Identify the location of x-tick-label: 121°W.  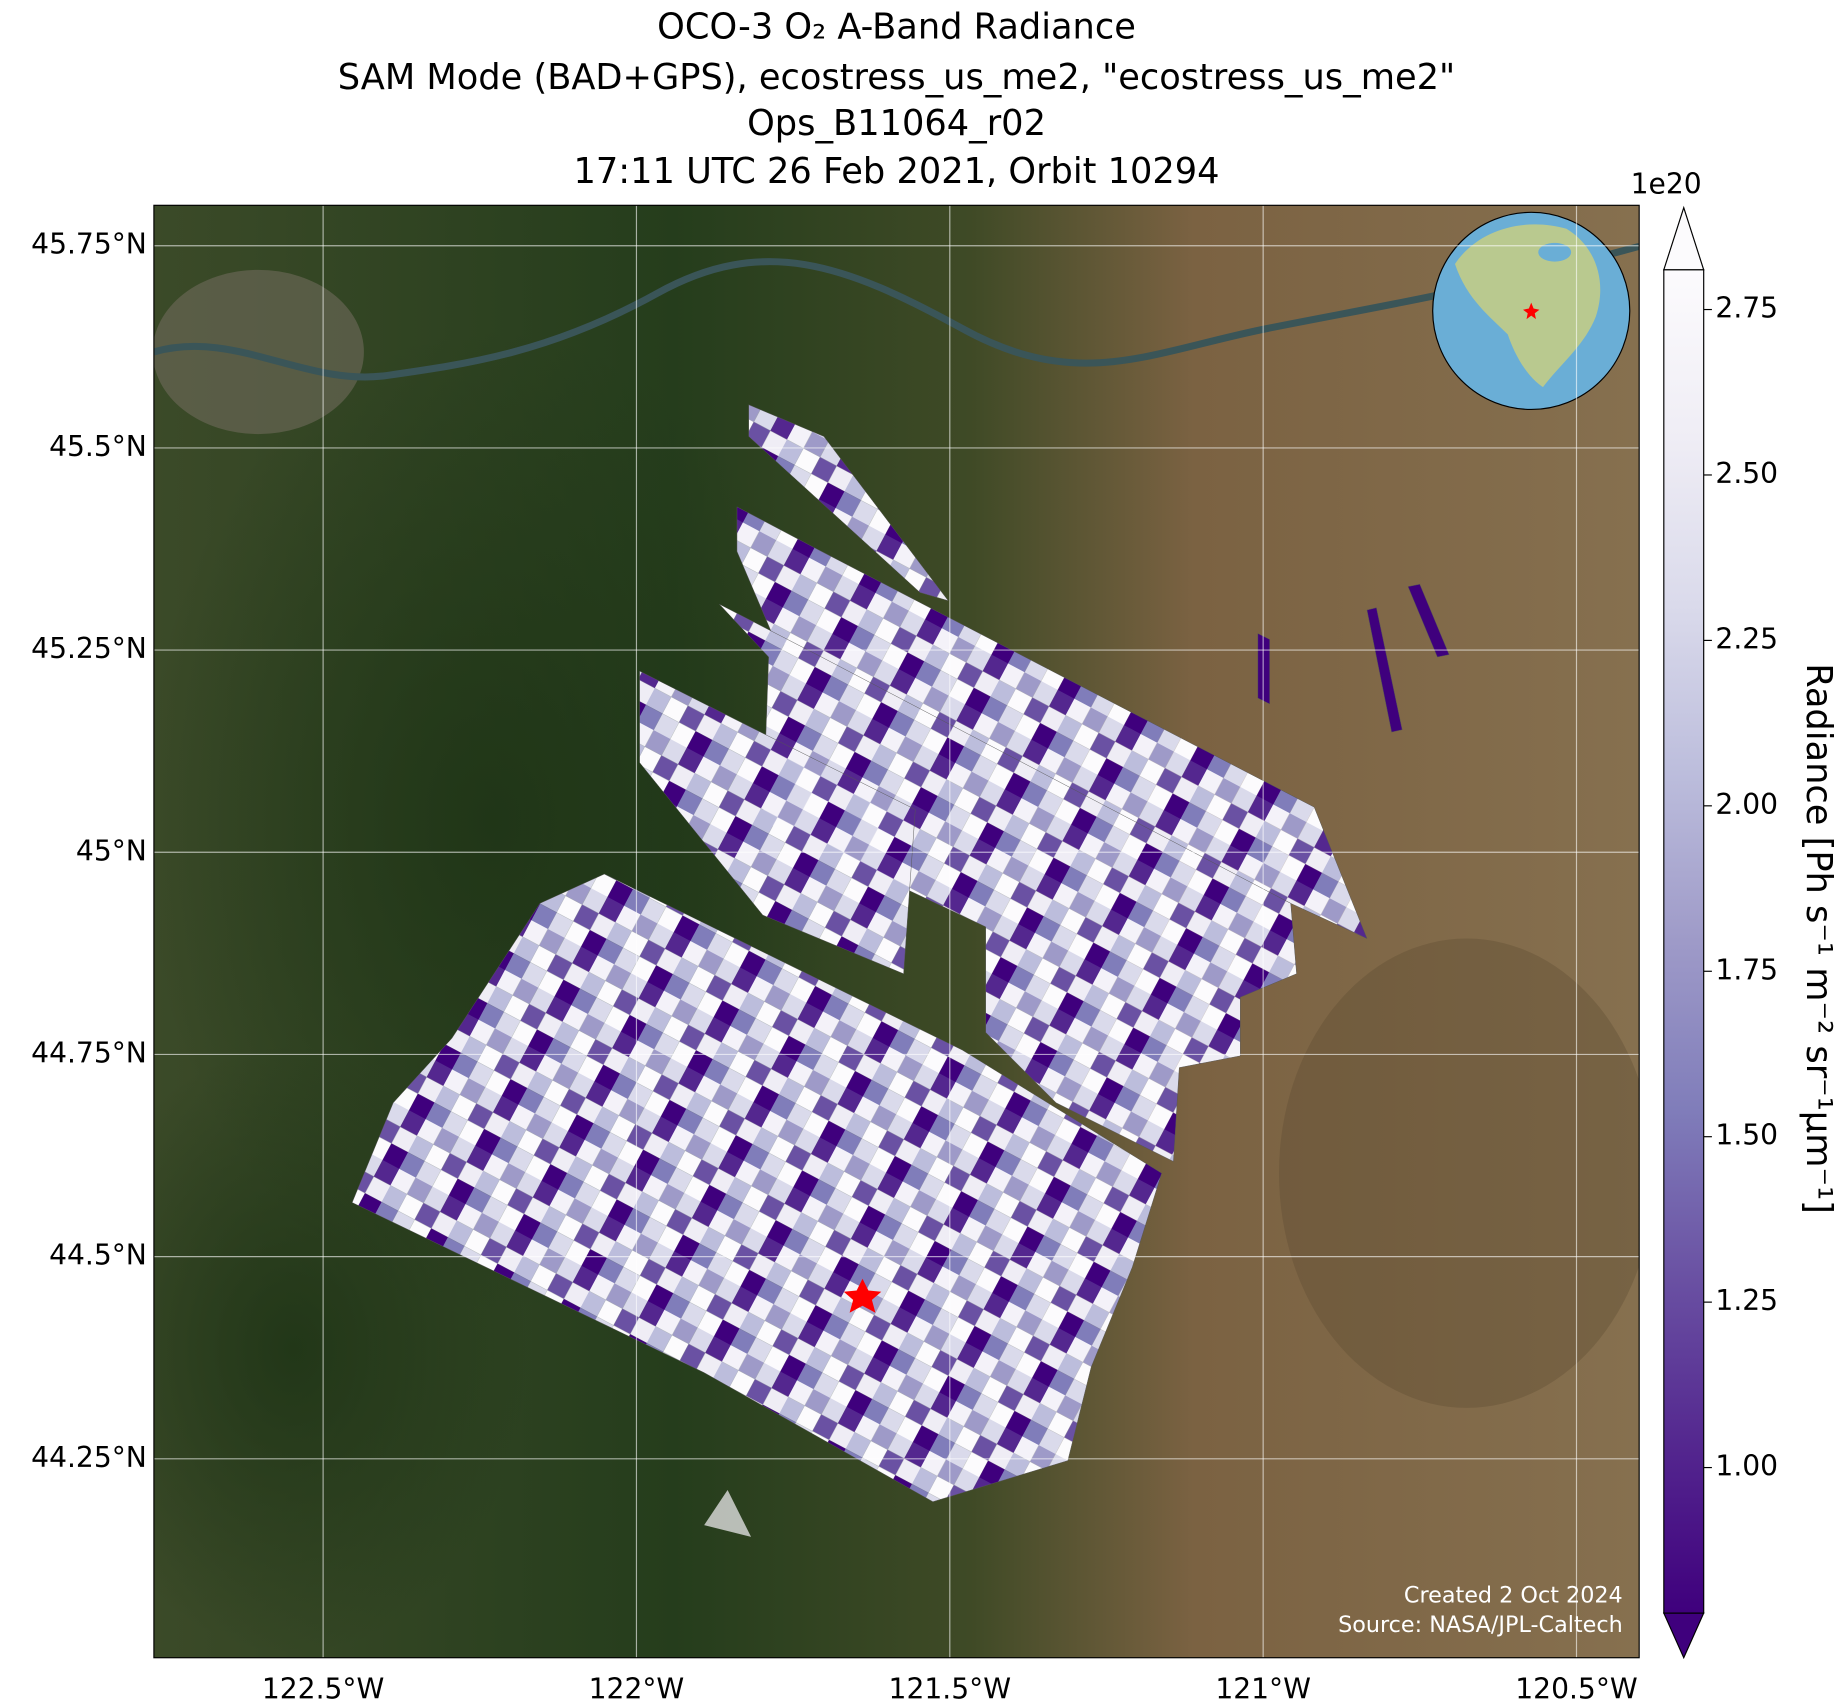
(1263, 1689).